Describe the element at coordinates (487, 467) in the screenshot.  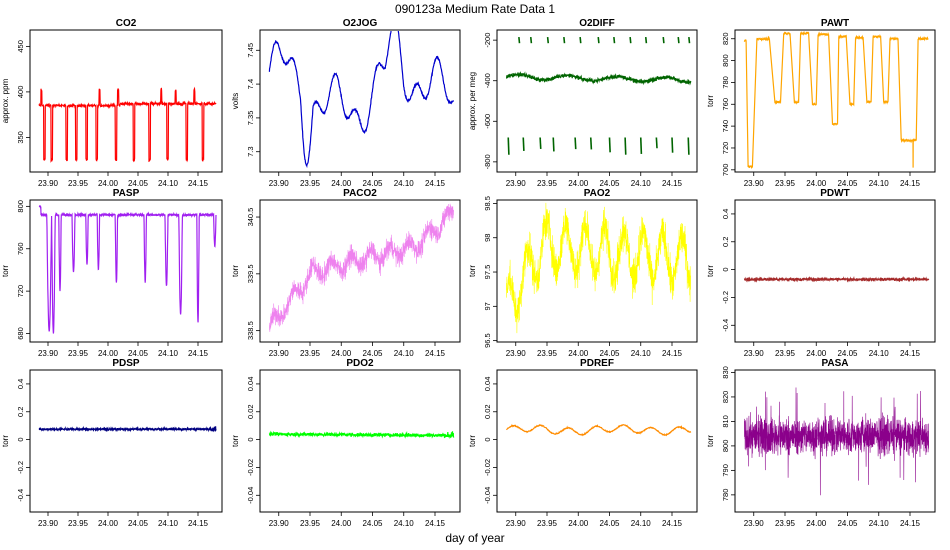
I see `y-tick-label: -0.02` at that location.